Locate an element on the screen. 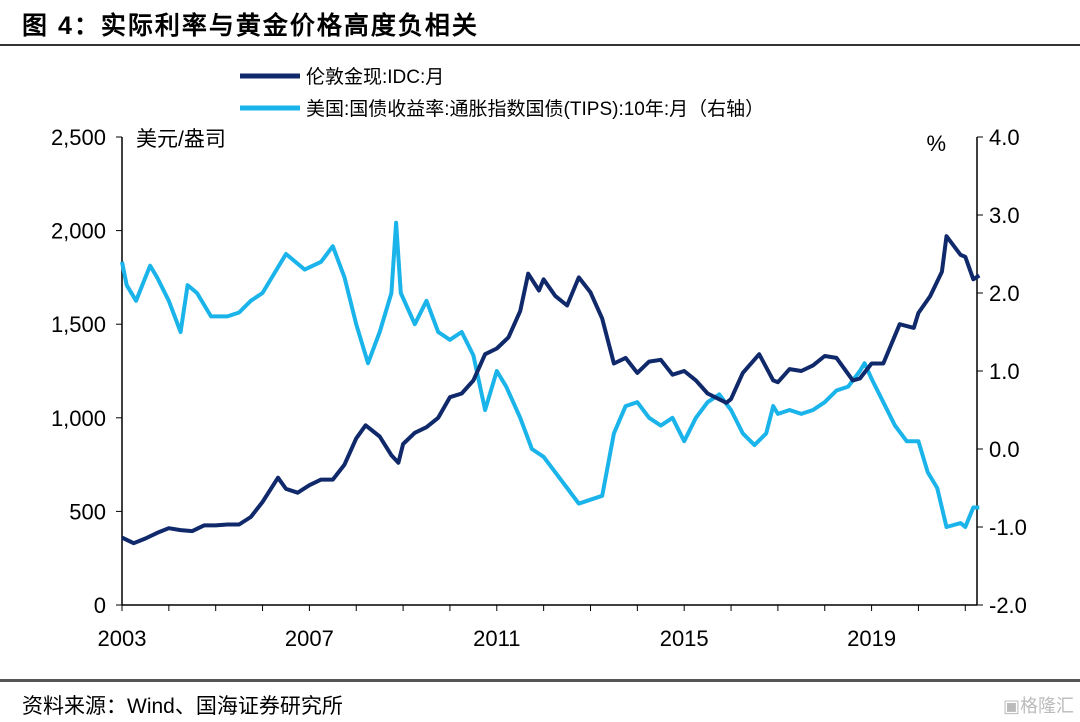 Image resolution: width=1080 pixels, height=722 pixels. right-tick-label: -2.0 is located at coordinates (1008, 605).